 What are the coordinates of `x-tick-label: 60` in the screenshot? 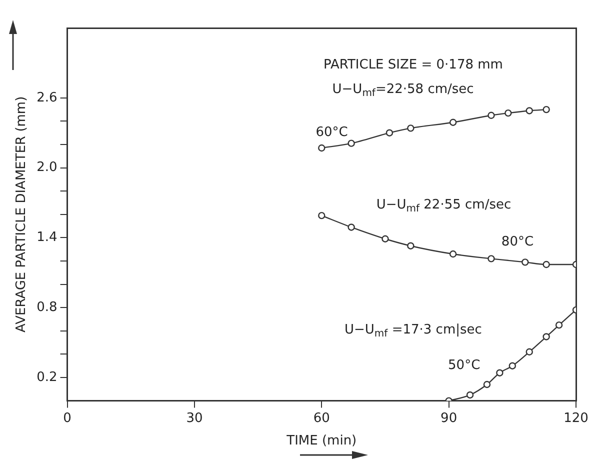 It's located at (321, 418).